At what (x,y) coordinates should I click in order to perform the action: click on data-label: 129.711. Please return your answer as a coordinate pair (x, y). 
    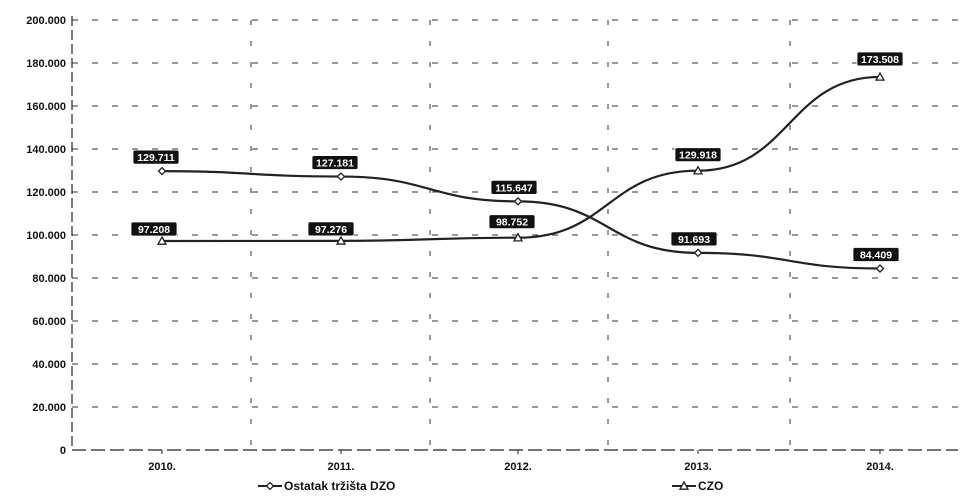
    Looking at the image, I should click on (156, 158).